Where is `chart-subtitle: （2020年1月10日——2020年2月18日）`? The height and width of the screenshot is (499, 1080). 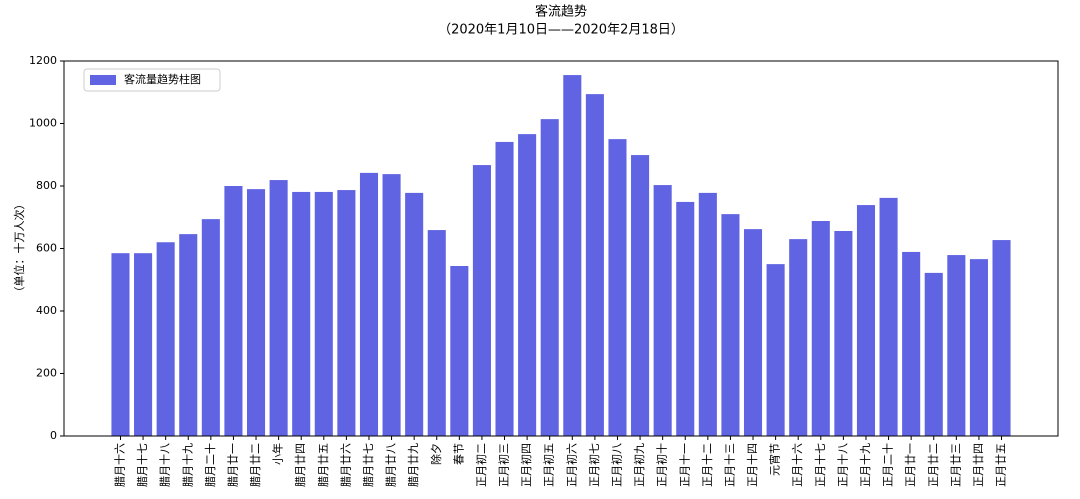
chart-subtitle: （2020年1月10日——2020年2月18日） is located at coordinates (561, 30).